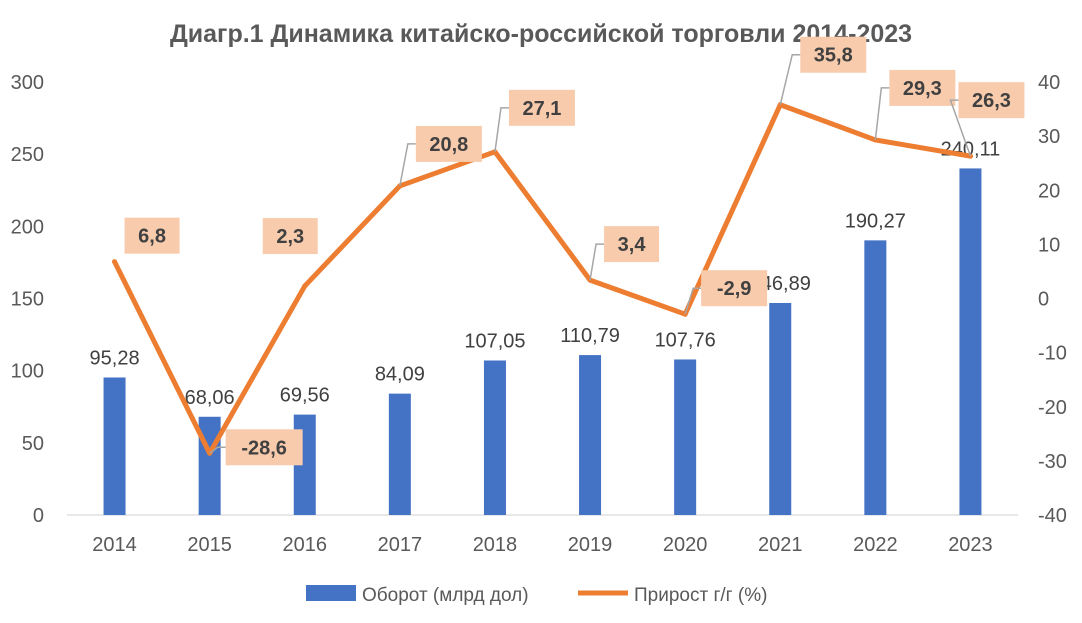 This screenshot has height=623, width=1082. I want to click on y-right-tick-label: 0, so click(1043, 300).